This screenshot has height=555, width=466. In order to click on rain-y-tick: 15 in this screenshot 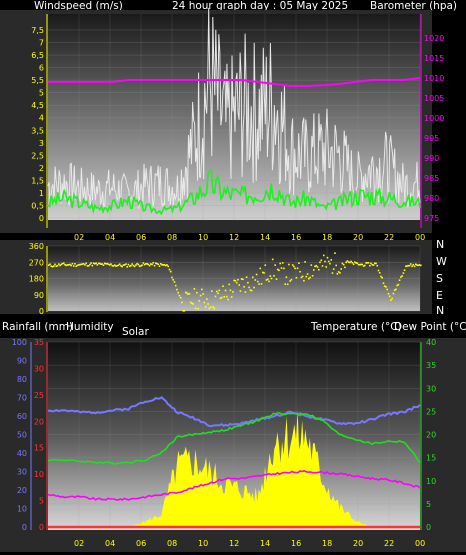, I will do `click(39, 448)`.